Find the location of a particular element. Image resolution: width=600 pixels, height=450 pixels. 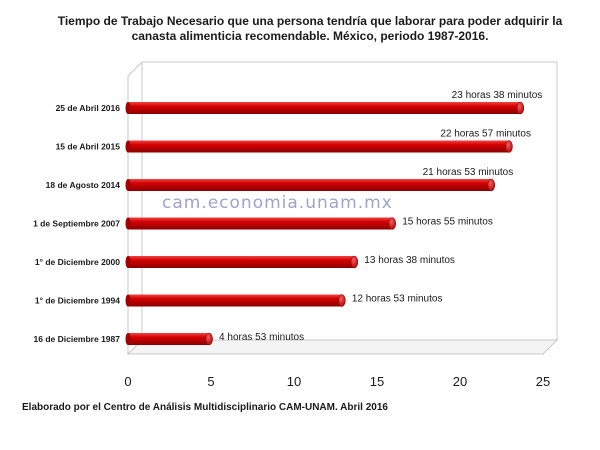

bar-4: 15 horas 55 minutos is located at coordinates (309, 223).